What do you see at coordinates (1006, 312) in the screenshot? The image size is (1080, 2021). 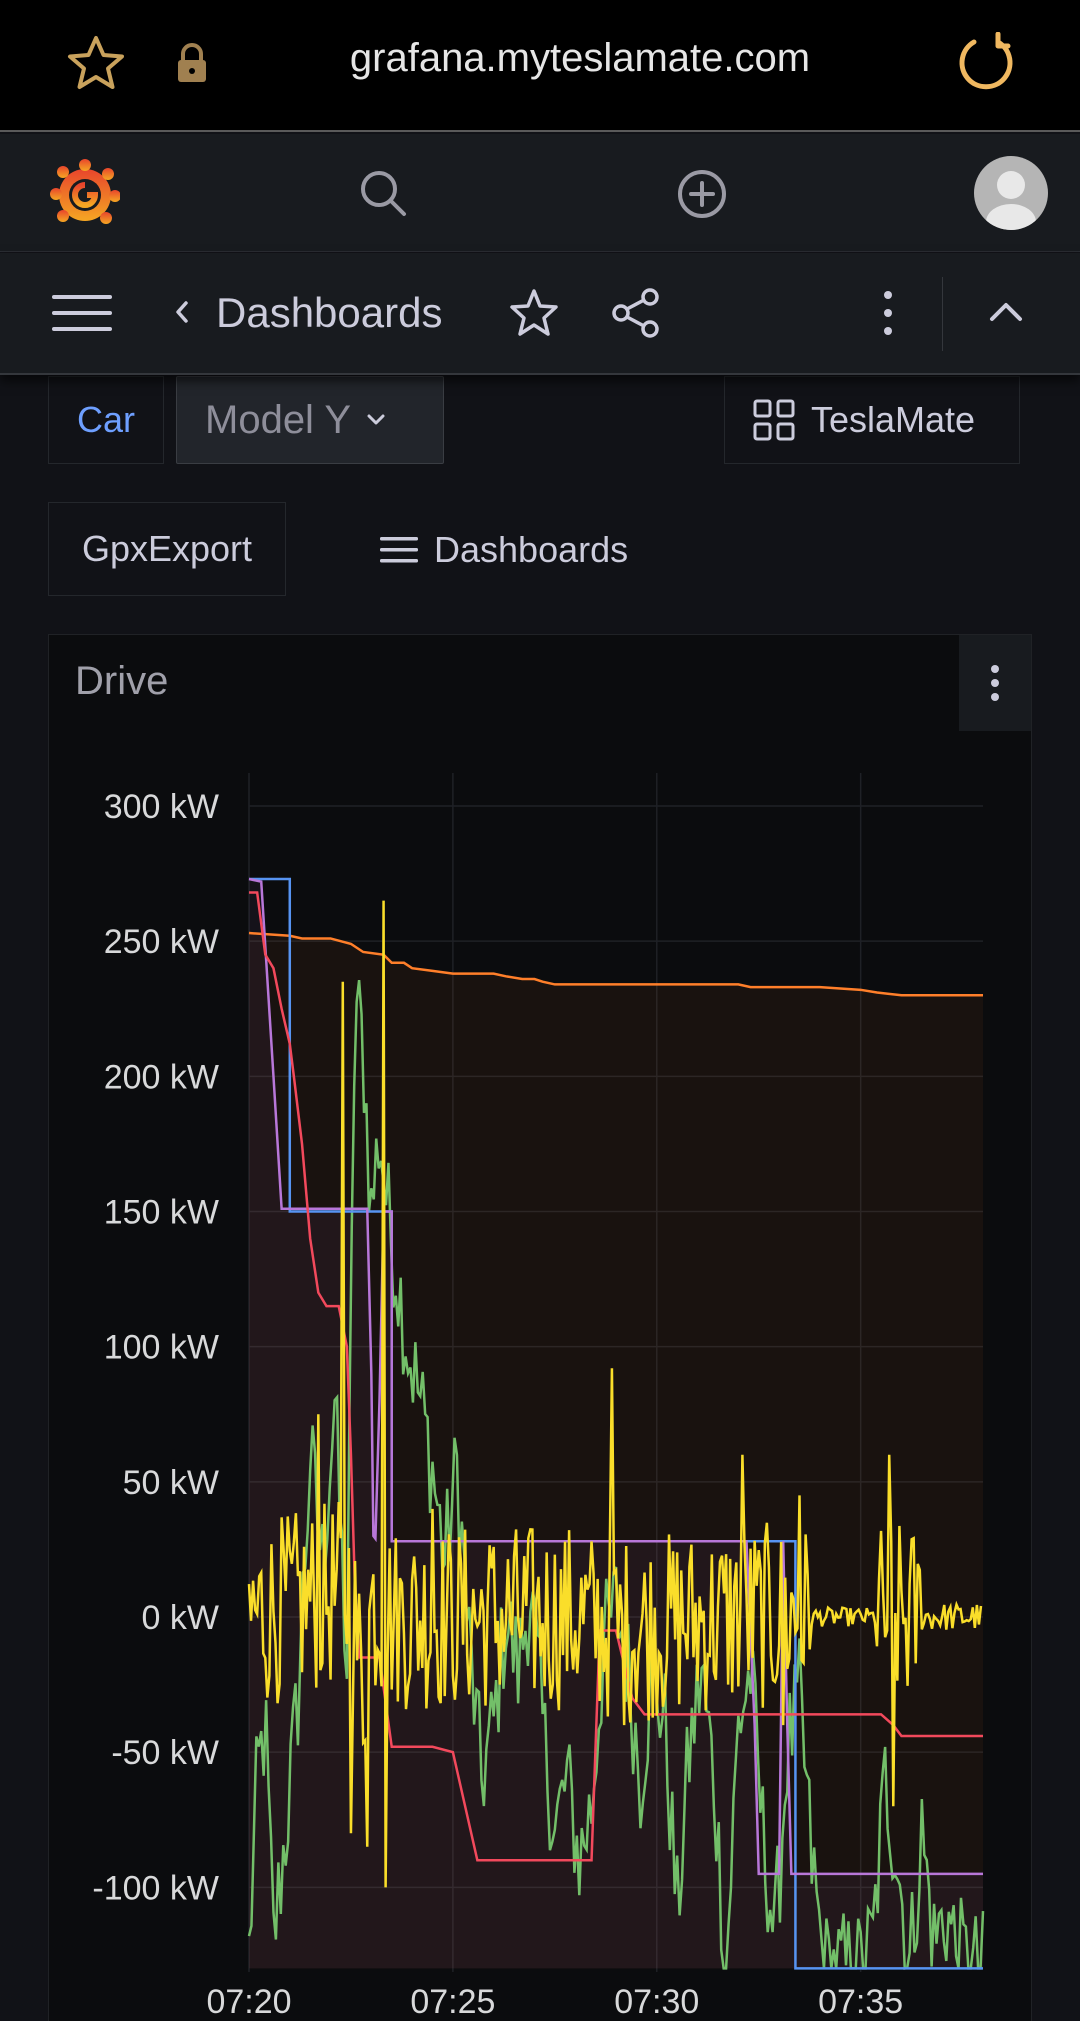 I see `chevron-up-icon` at bounding box center [1006, 312].